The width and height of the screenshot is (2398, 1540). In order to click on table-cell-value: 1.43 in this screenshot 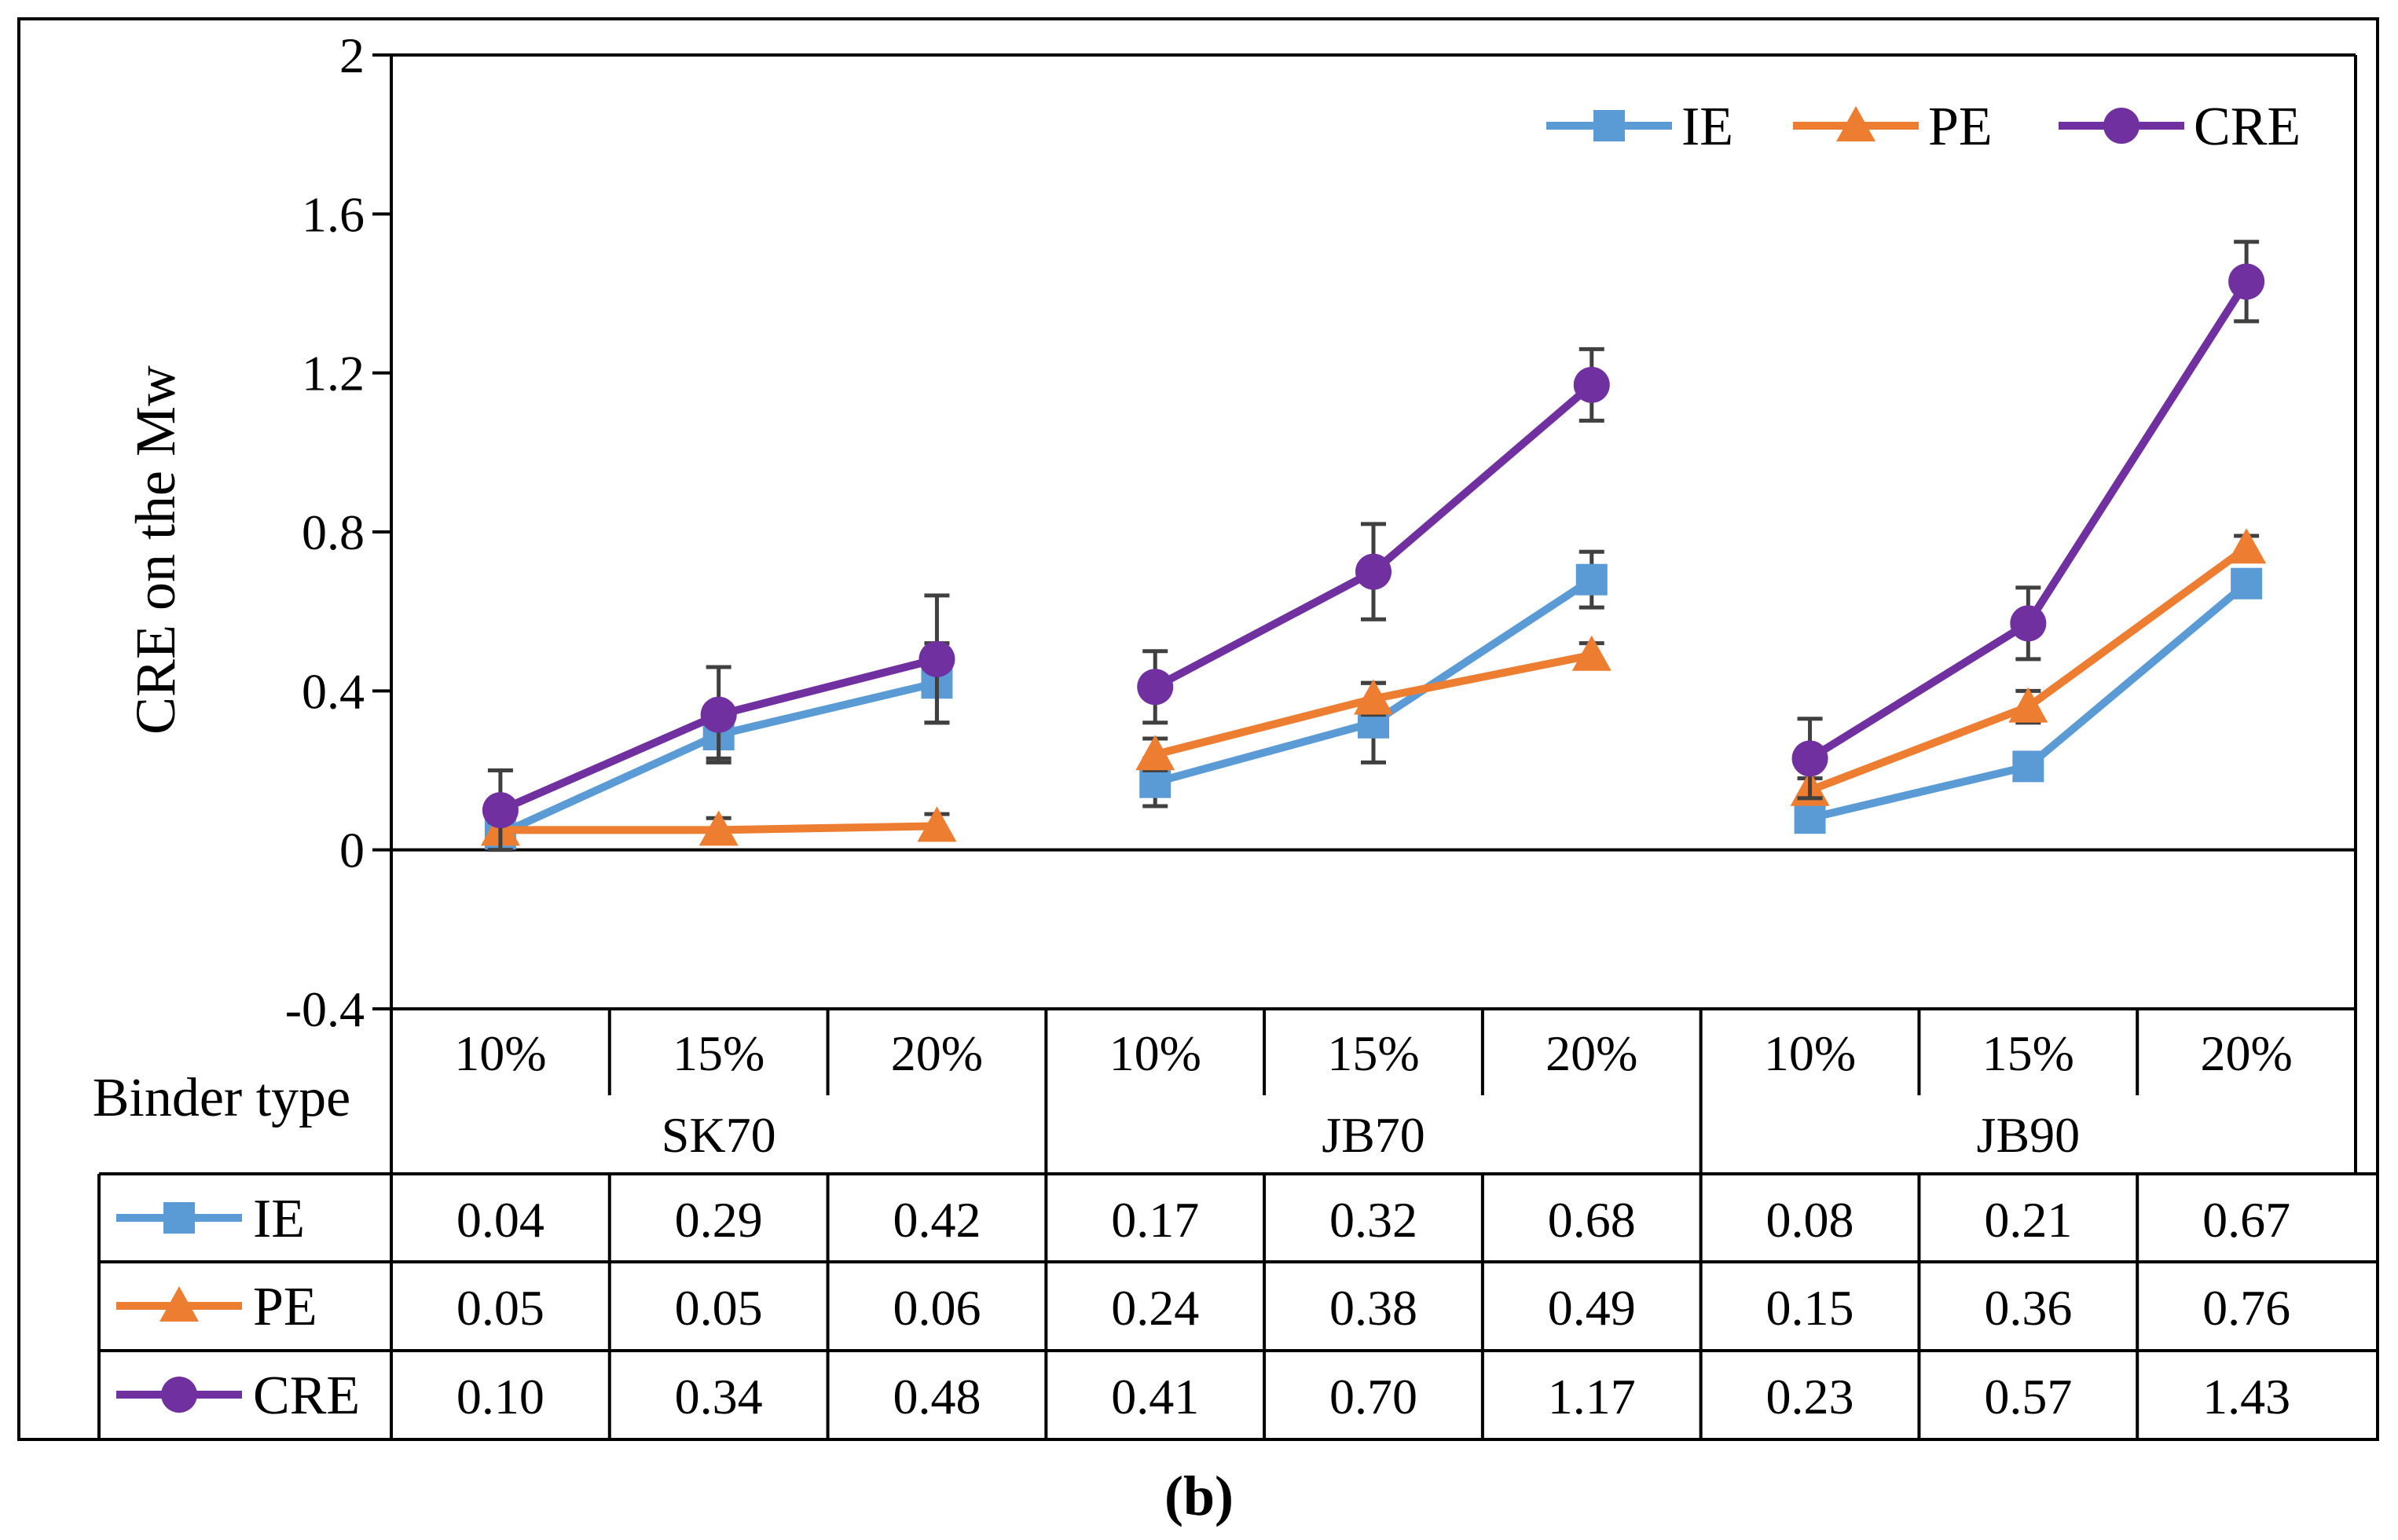, I will do `click(2246, 1396)`.